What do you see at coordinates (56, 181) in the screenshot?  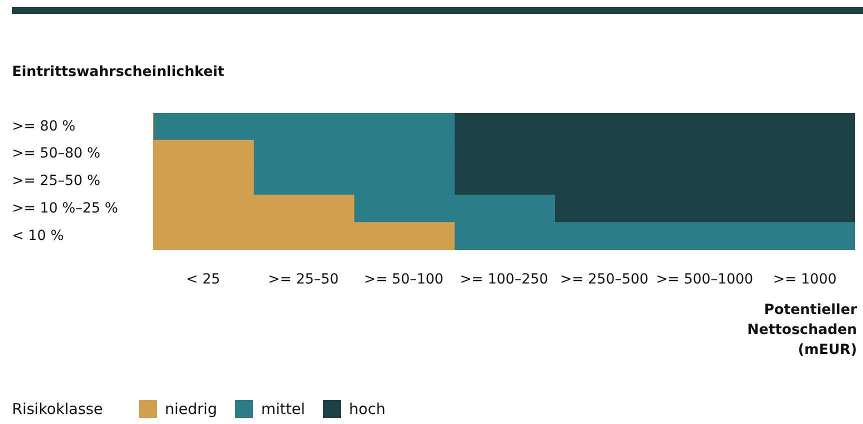 I see `y-tick-label: >= 25–50 %` at bounding box center [56, 181].